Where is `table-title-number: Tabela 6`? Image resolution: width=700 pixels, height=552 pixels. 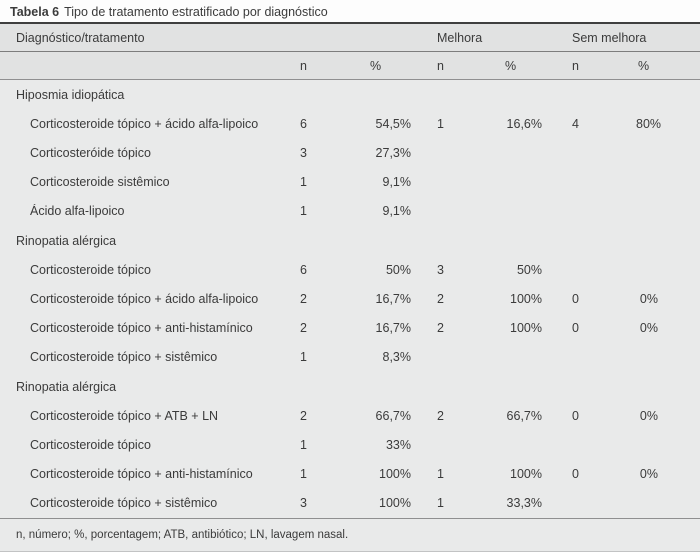
table-title-number: Tabela 6 is located at coordinates (35, 12).